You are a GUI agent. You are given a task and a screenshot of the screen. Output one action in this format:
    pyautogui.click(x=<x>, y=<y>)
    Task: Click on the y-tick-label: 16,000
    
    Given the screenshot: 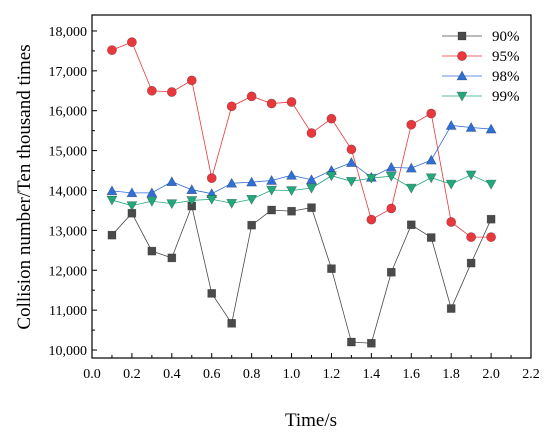 What is the action you would take?
    pyautogui.click(x=68, y=112)
    